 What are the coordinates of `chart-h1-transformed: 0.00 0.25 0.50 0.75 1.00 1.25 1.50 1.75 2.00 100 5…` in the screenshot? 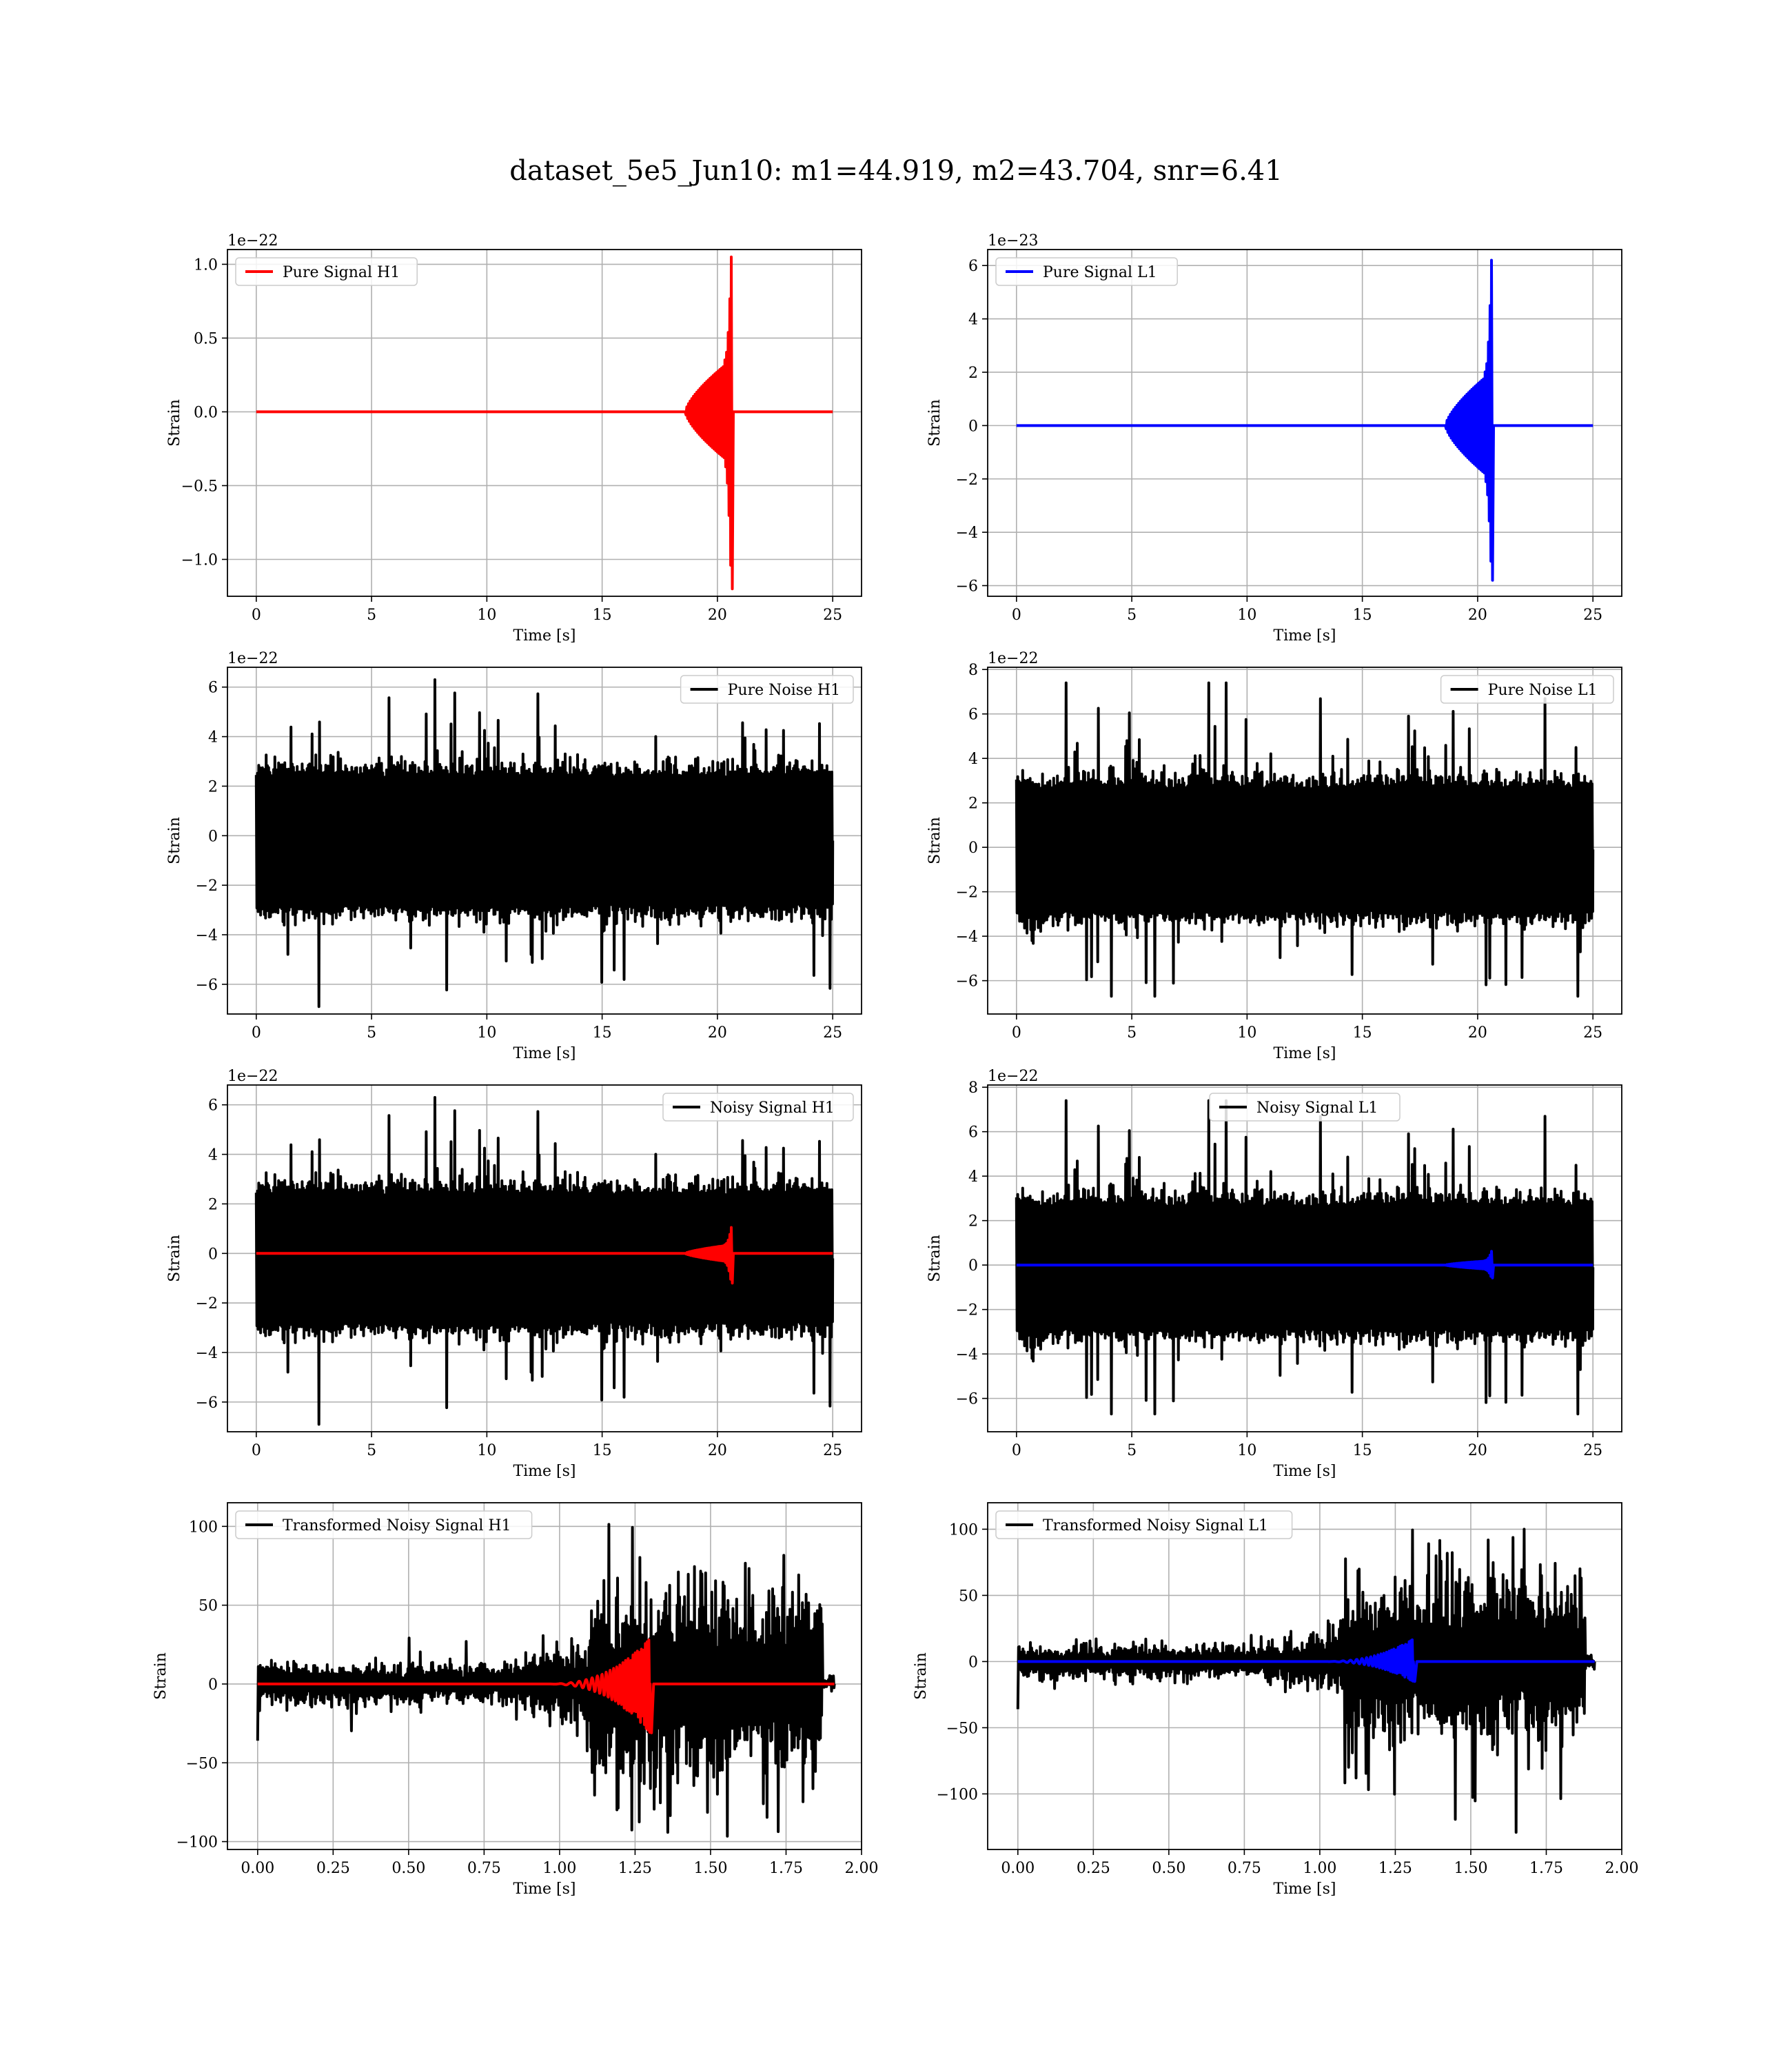 It's located at (515, 1700).